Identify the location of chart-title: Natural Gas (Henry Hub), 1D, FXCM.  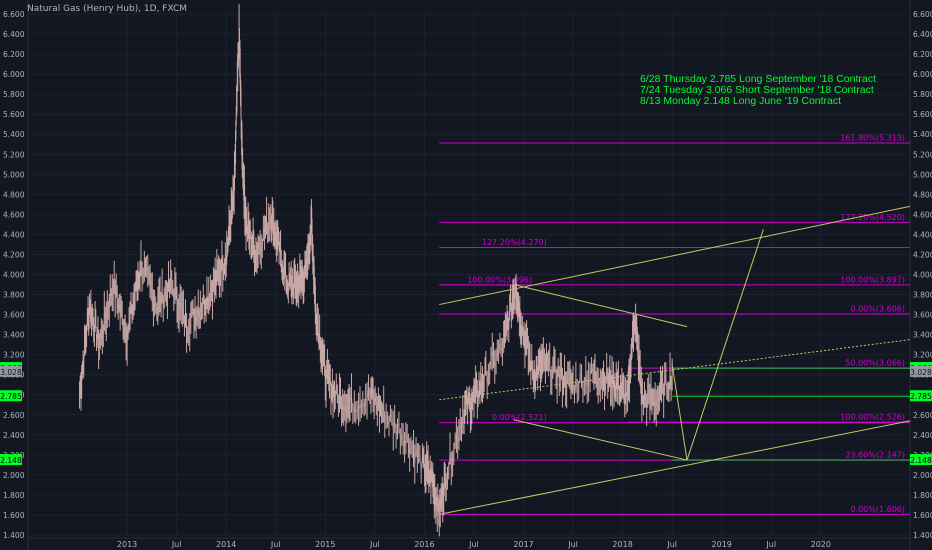
(107, 9).